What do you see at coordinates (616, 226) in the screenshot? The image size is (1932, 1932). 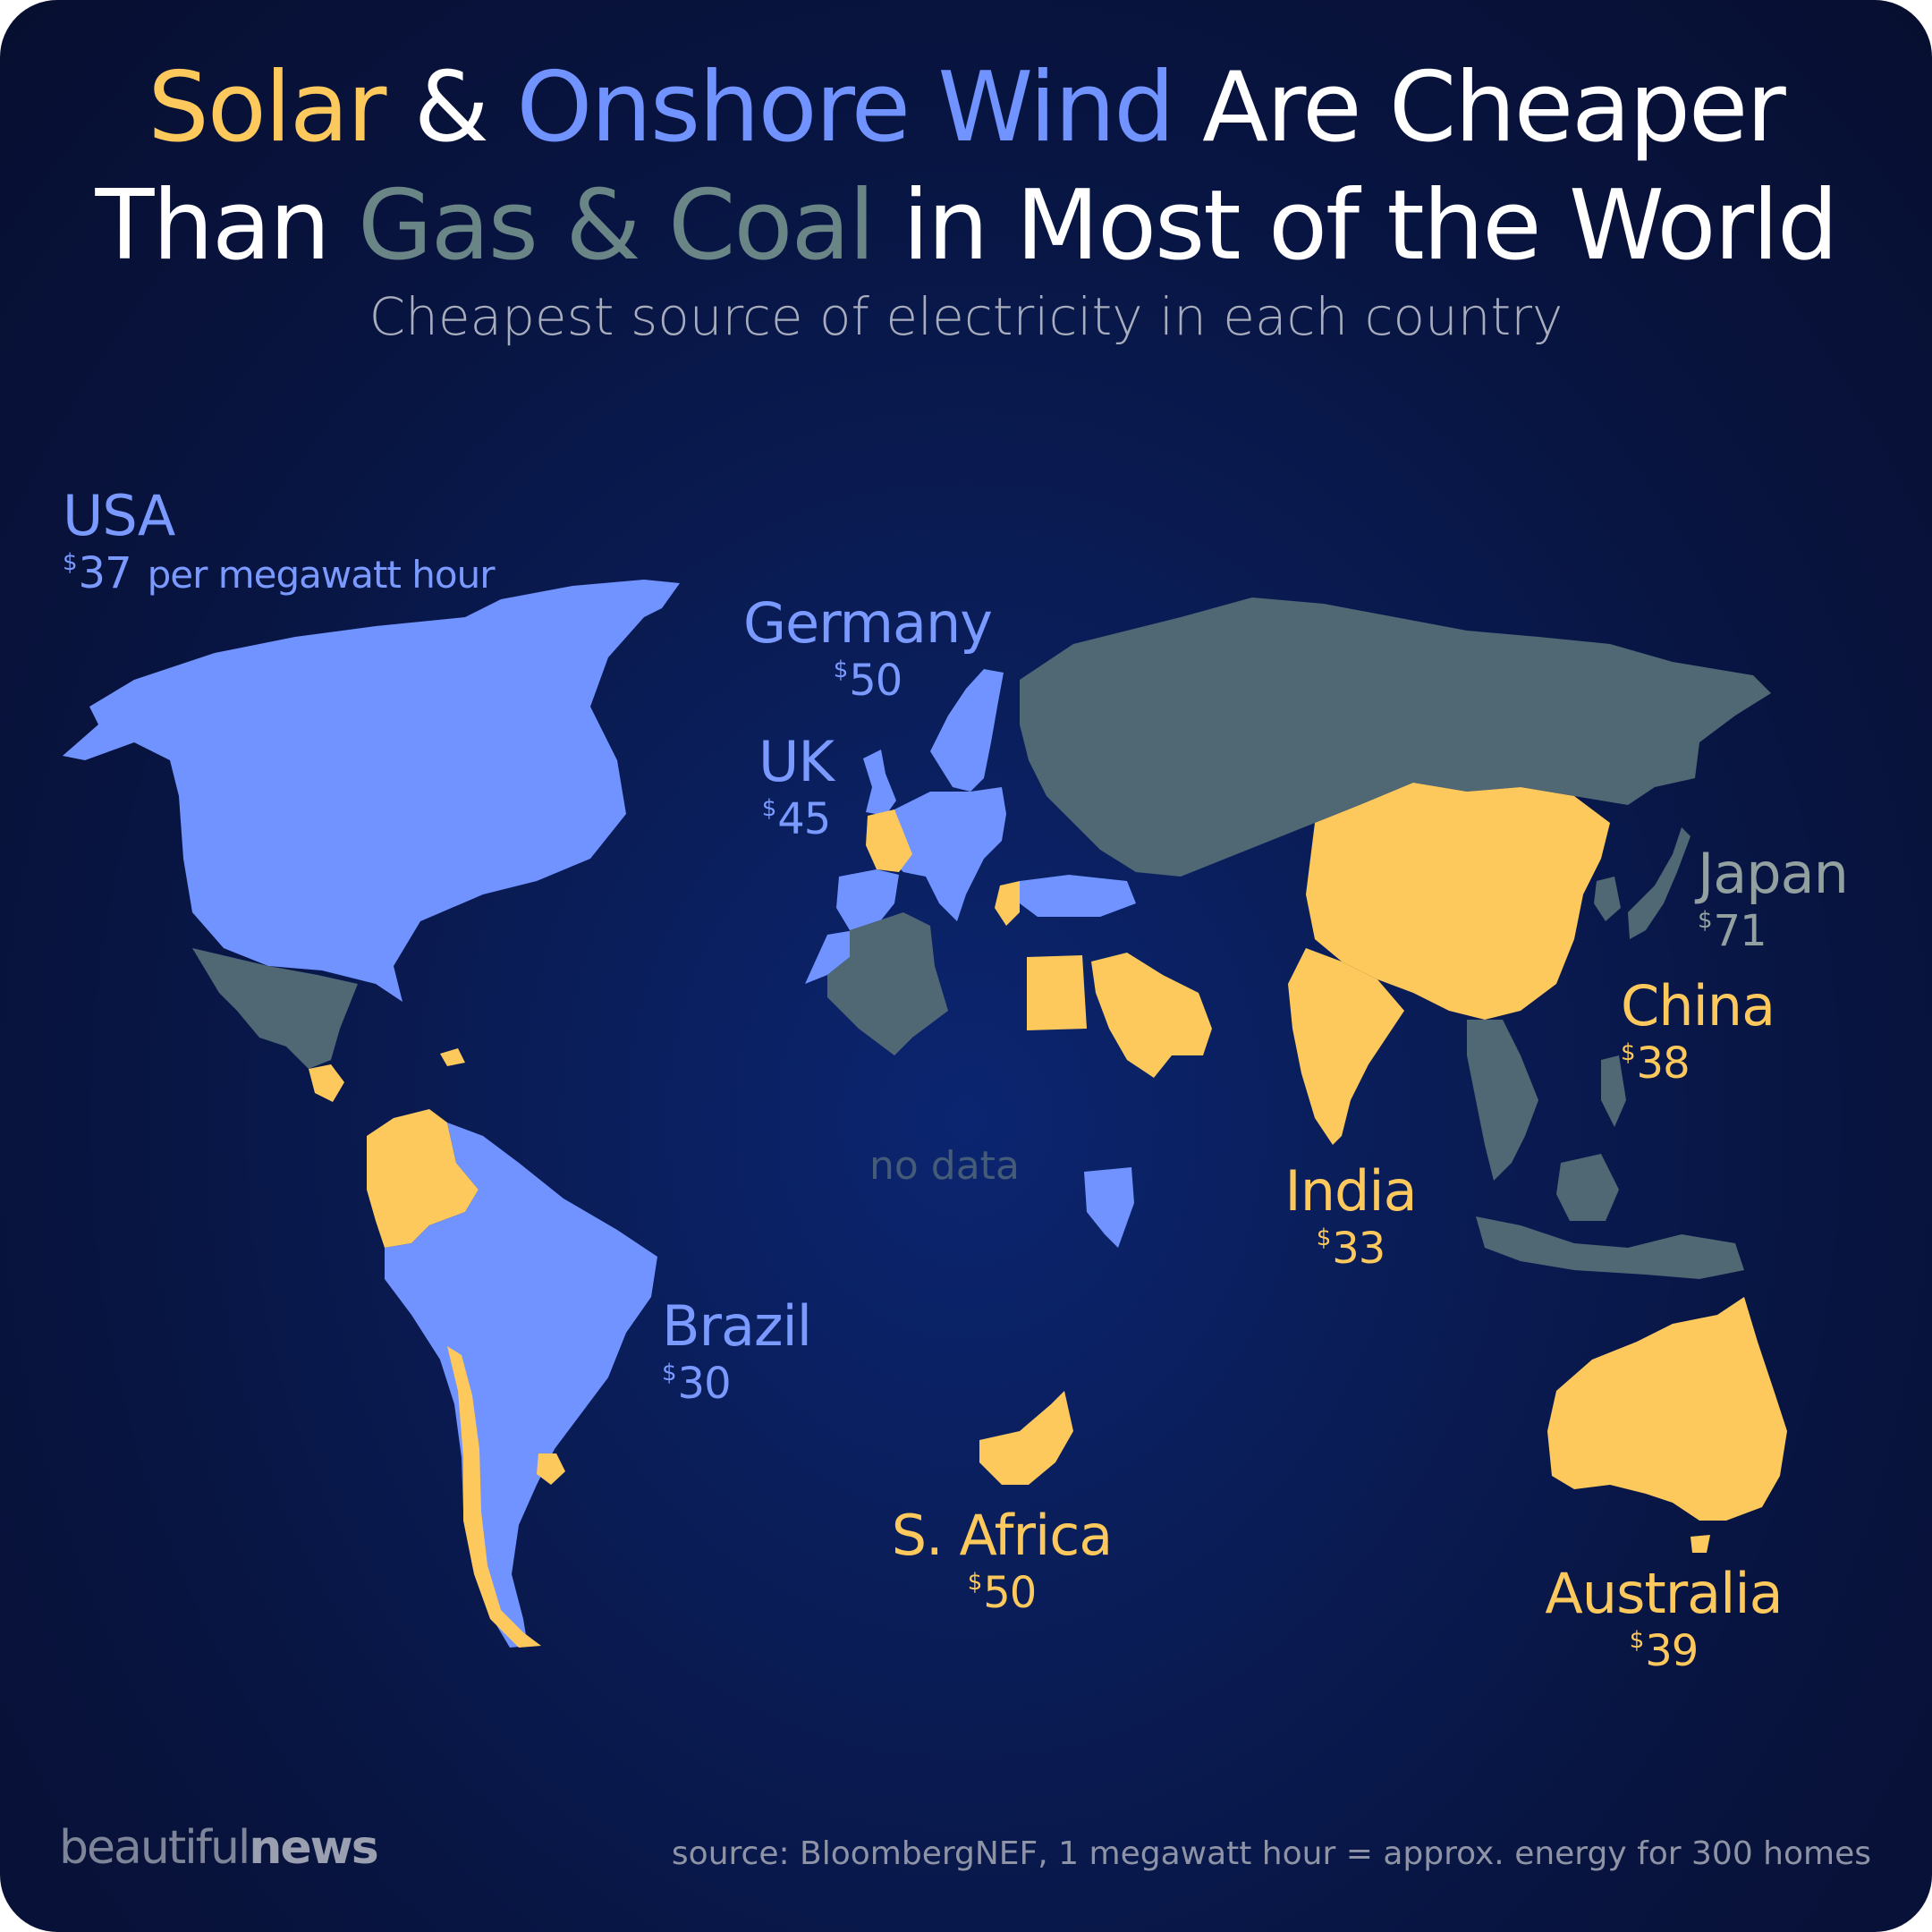 I see `title-gas-coal: Gas & Coal` at bounding box center [616, 226].